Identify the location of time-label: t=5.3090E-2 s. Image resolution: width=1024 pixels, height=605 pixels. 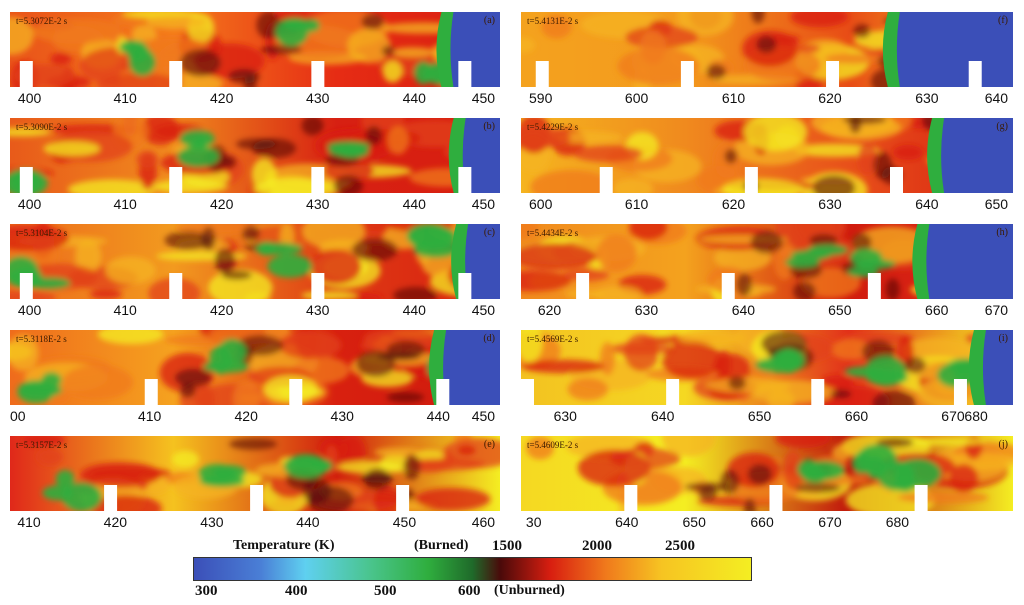
(42, 127).